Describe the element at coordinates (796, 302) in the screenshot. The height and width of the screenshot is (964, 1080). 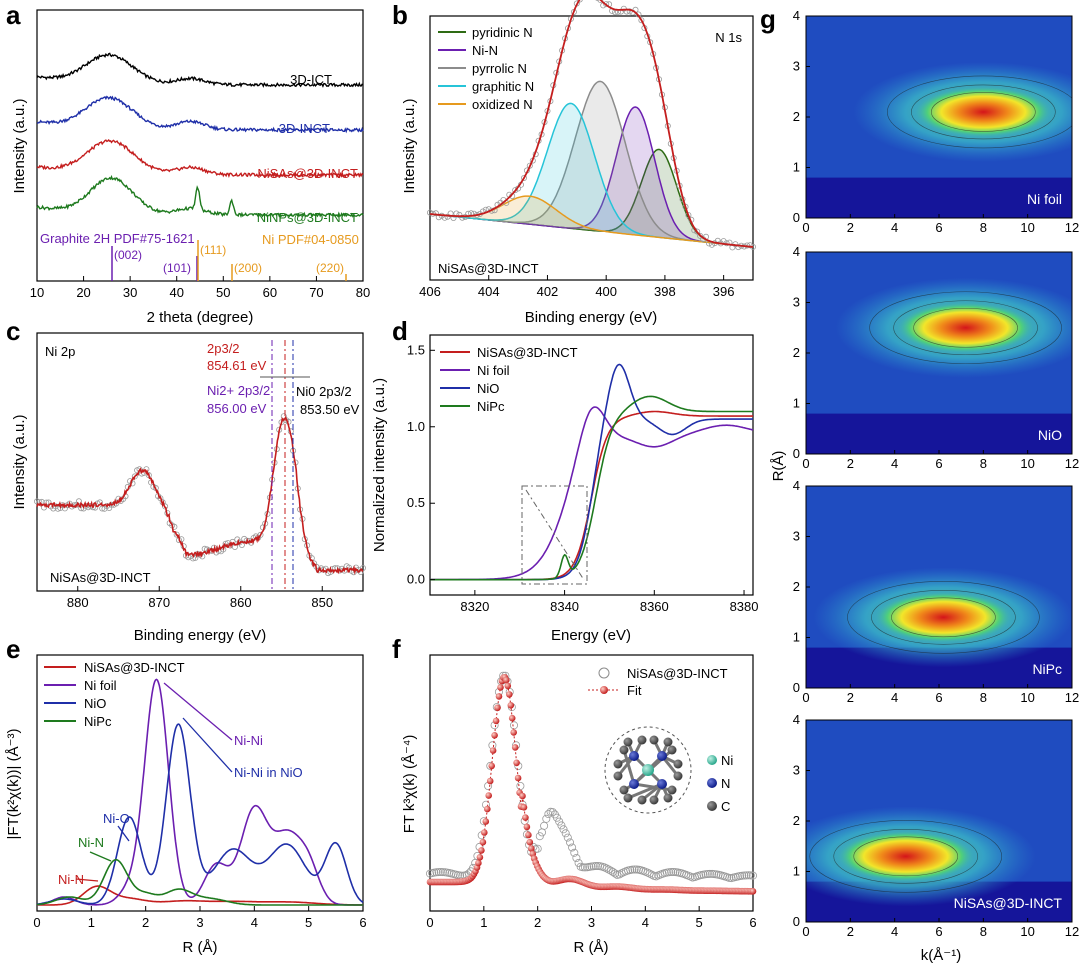
I see `y-tick-label: 3` at that location.